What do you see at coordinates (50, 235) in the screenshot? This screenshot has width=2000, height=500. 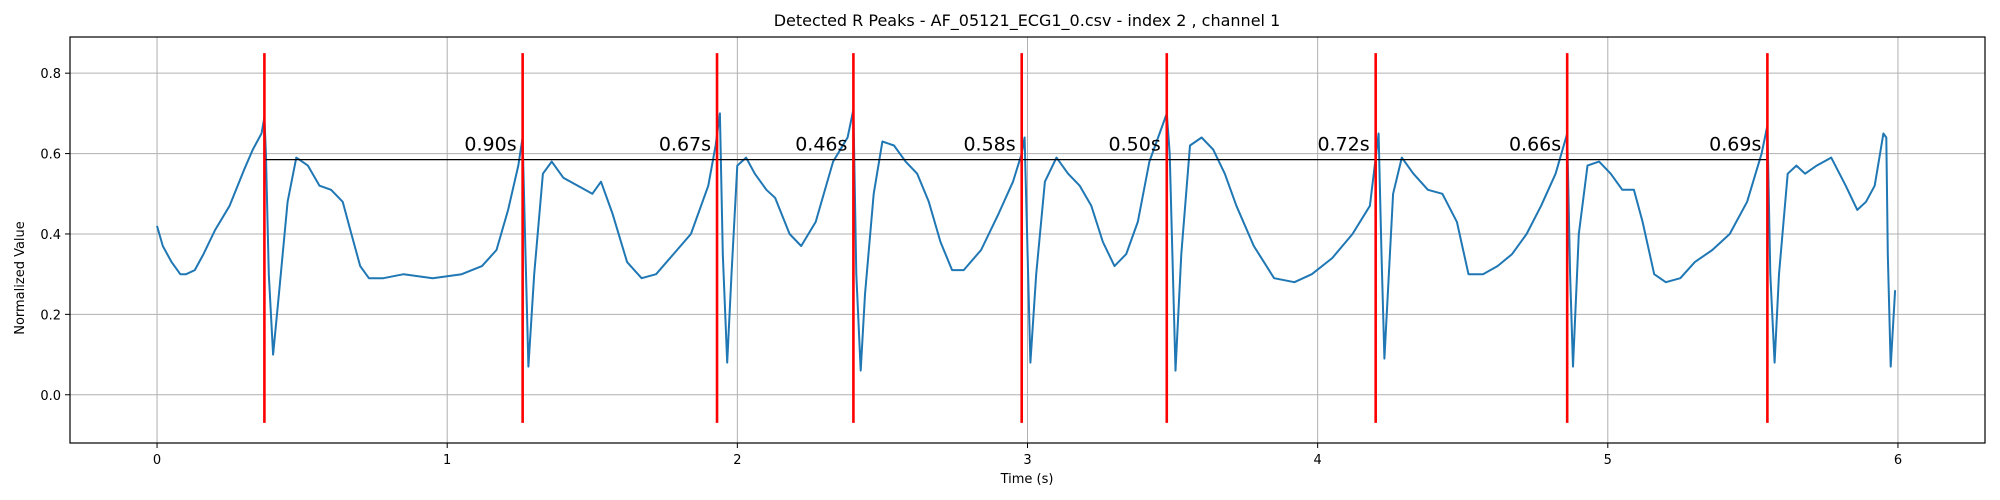 I see `y-tick-label: 0.4` at bounding box center [50, 235].